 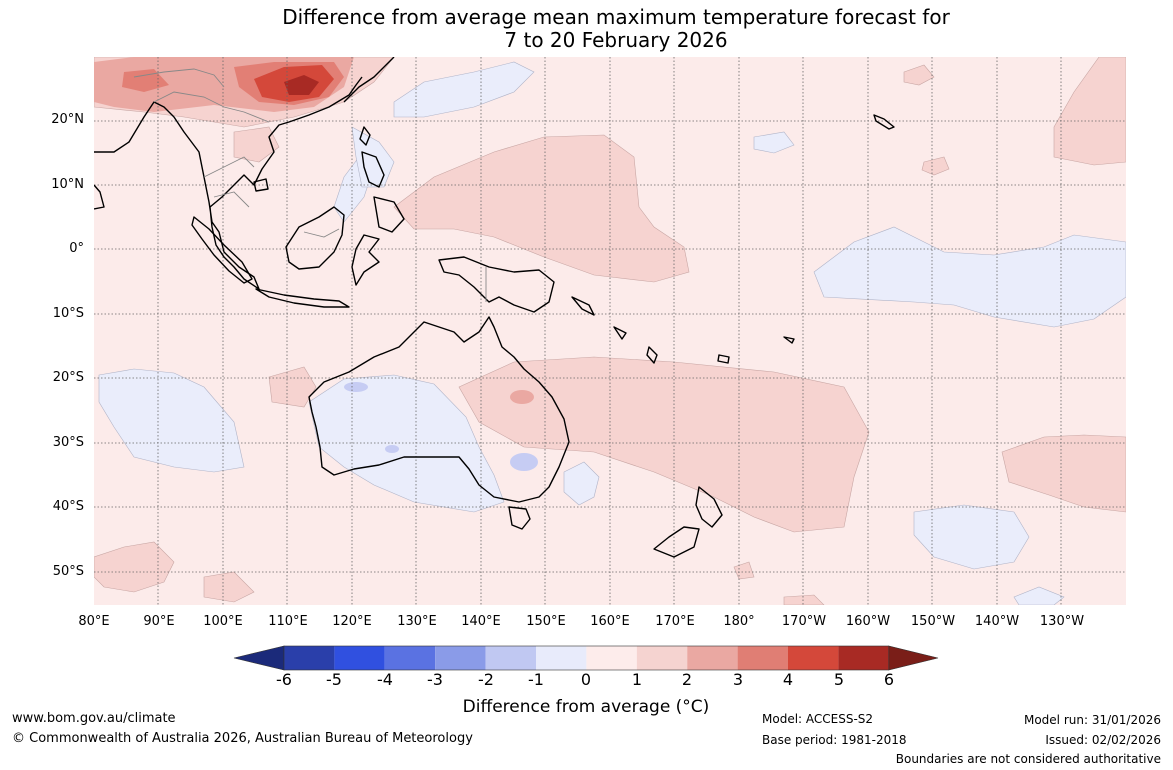 I want to click on colorbar-tick: 0, so click(x=586, y=679).